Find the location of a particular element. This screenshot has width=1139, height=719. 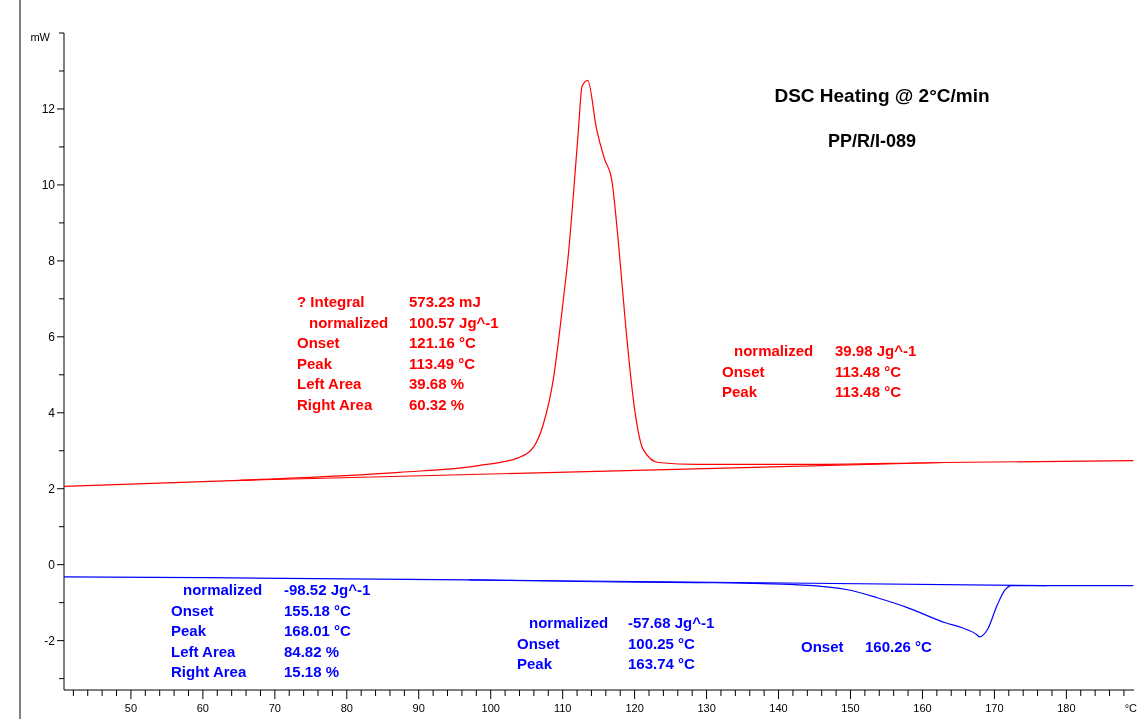

y-tick-label: 2 is located at coordinates (52, 488).